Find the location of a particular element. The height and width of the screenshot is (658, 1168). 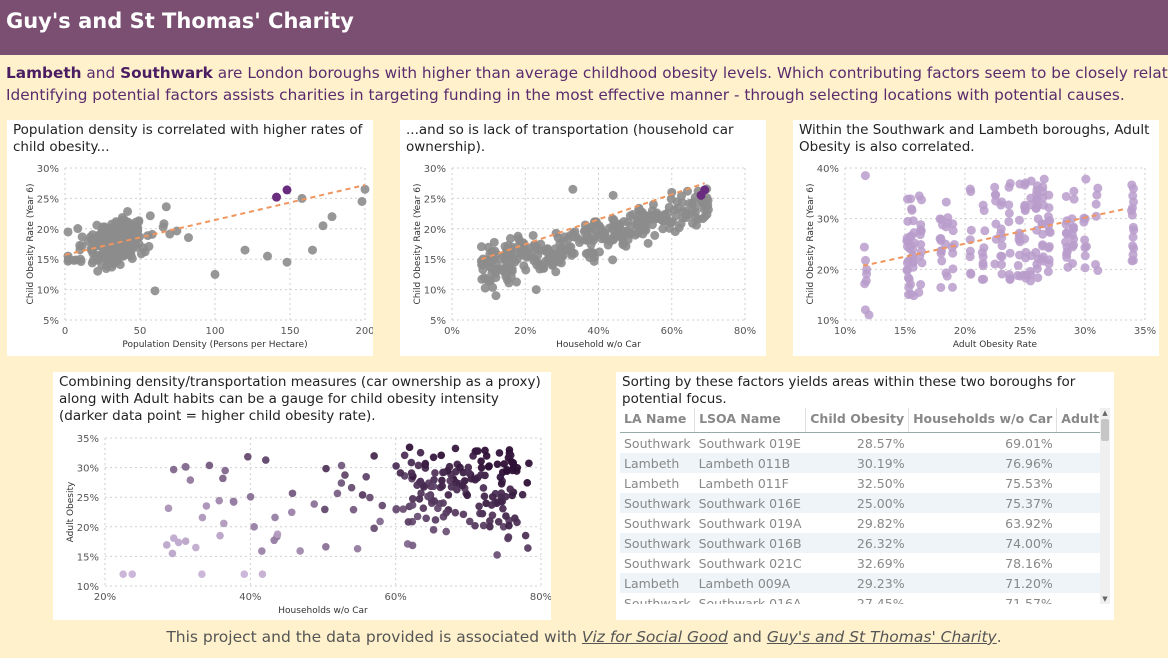

page-title: Guy's and St Thomas' Charity is located at coordinates (180, 21).